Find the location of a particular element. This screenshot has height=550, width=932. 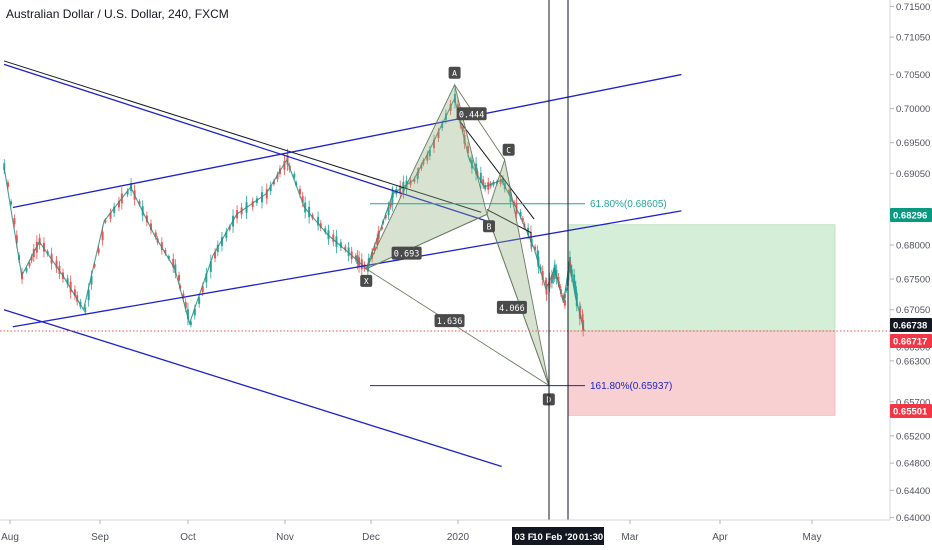

y-tick-label: 0.71500 is located at coordinates (913, 7).